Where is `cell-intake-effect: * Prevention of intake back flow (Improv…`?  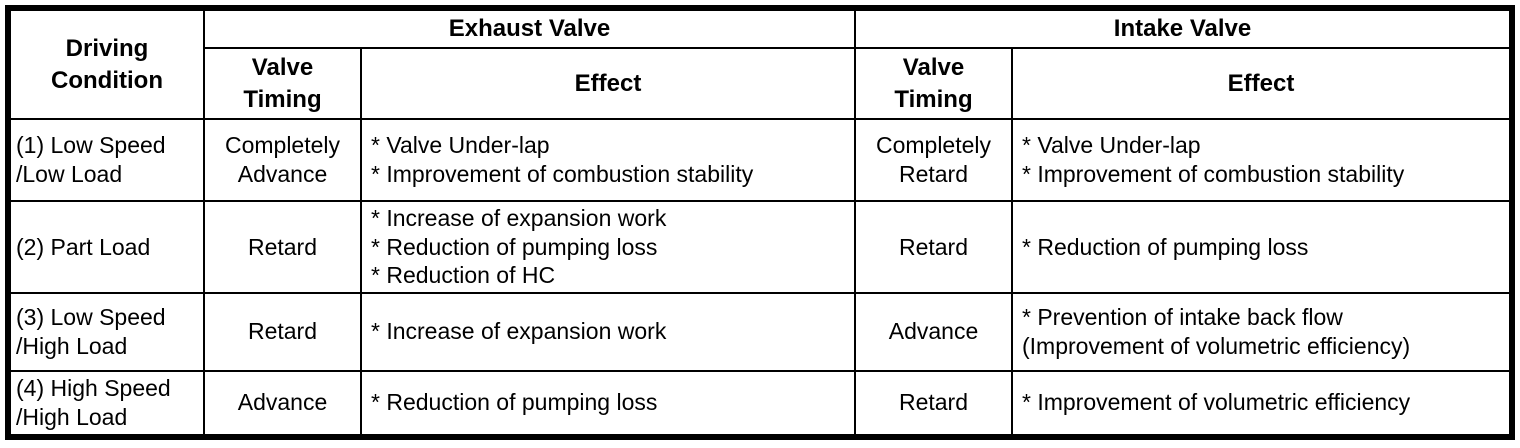 cell-intake-effect: * Prevention of intake back flow (Improv… is located at coordinates (1262, 331).